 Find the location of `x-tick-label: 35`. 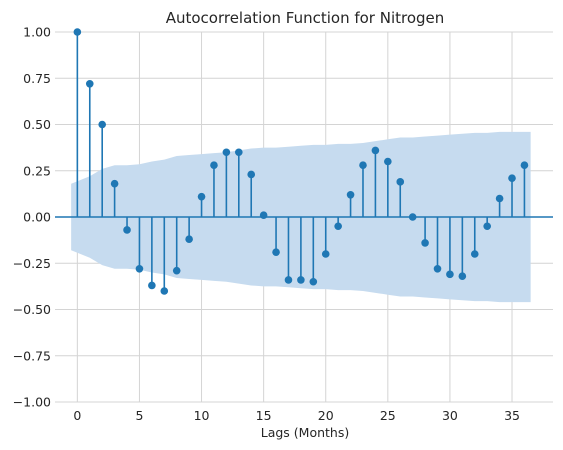

x-tick-label: 35 is located at coordinates (512, 415).